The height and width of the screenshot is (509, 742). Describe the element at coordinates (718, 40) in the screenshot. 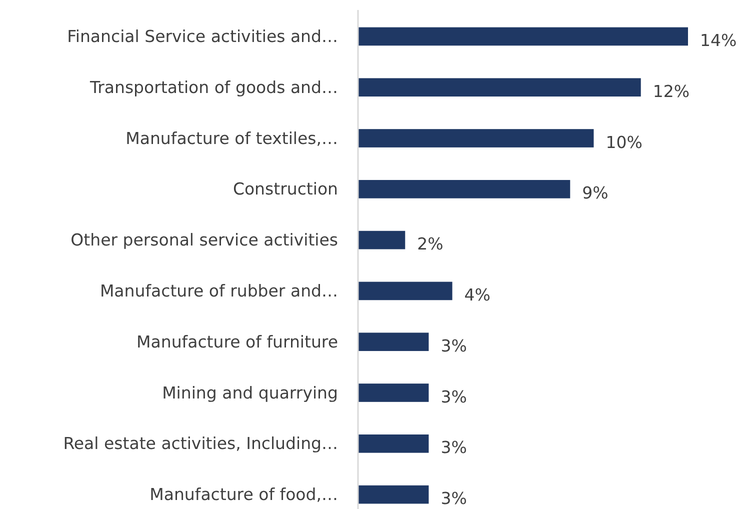

I see `data-label: 14%` at that location.